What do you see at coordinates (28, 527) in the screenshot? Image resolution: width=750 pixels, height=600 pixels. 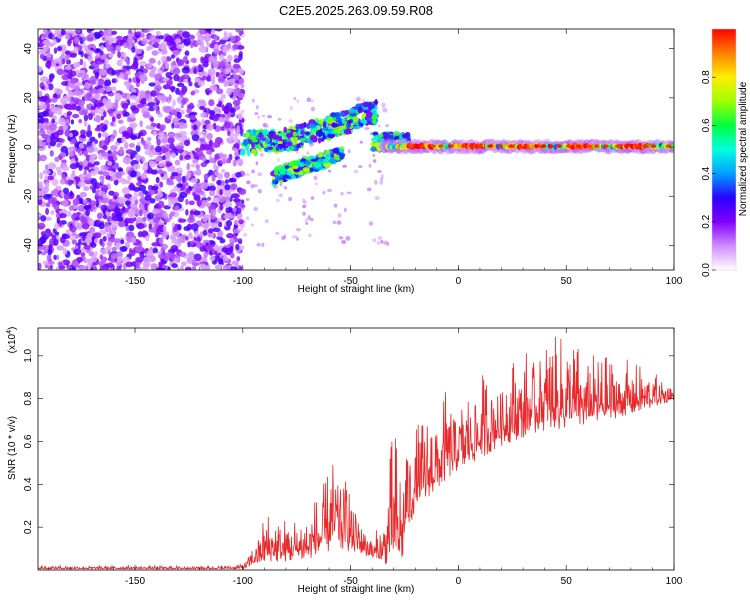 I see `y-tick-label: 0.2` at bounding box center [28, 527].